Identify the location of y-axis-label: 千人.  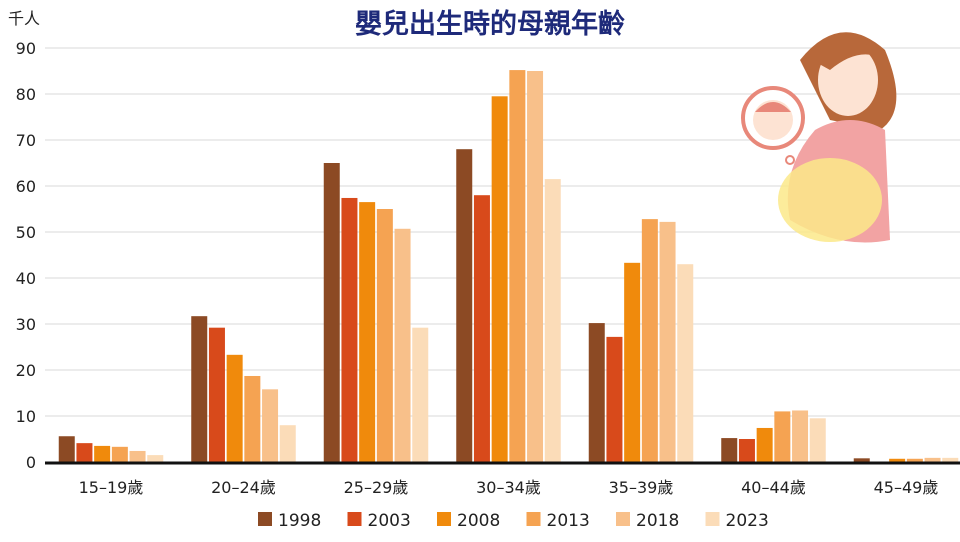
(24, 18).